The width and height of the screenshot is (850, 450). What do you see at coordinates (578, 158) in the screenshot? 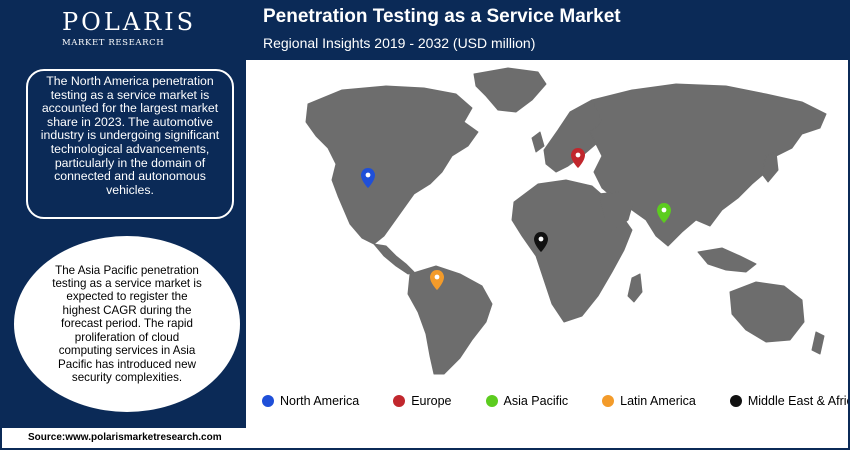
I see `pin-europe` at bounding box center [578, 158].